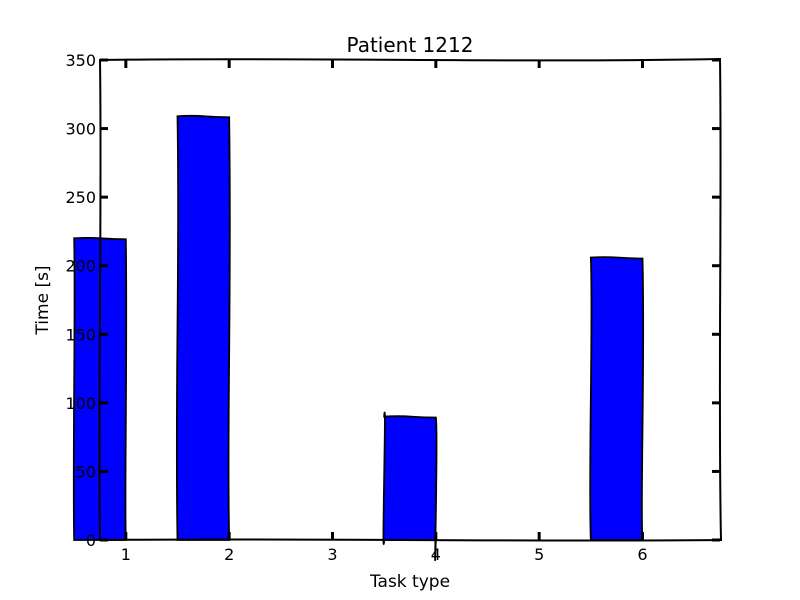 This screenshot has width=800, height=600. Describe the element at coordinates (410, 45) in the screenshot. I see `chart-title: Patient 1212` at that location.